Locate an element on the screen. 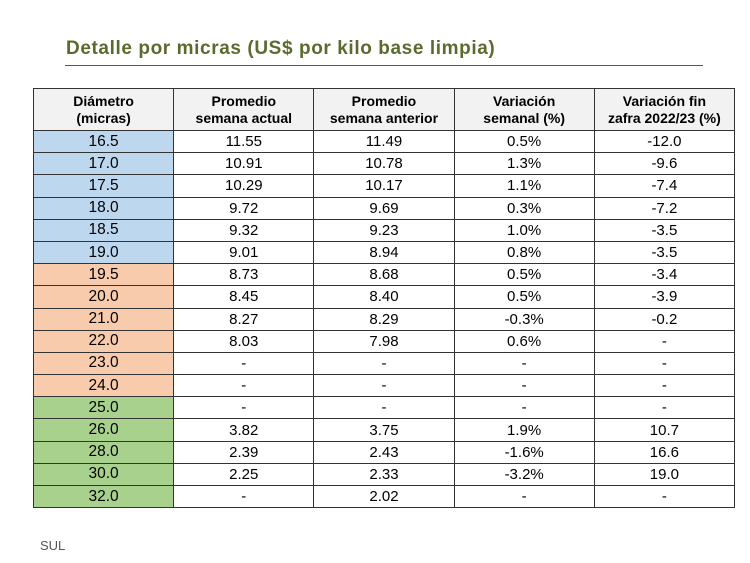 Image resolution: width=750 pixels, height=563 pixels. table-row: 28.0 2.39 2.43 -1.6% 16.6 is located at coordinates (384, 452).